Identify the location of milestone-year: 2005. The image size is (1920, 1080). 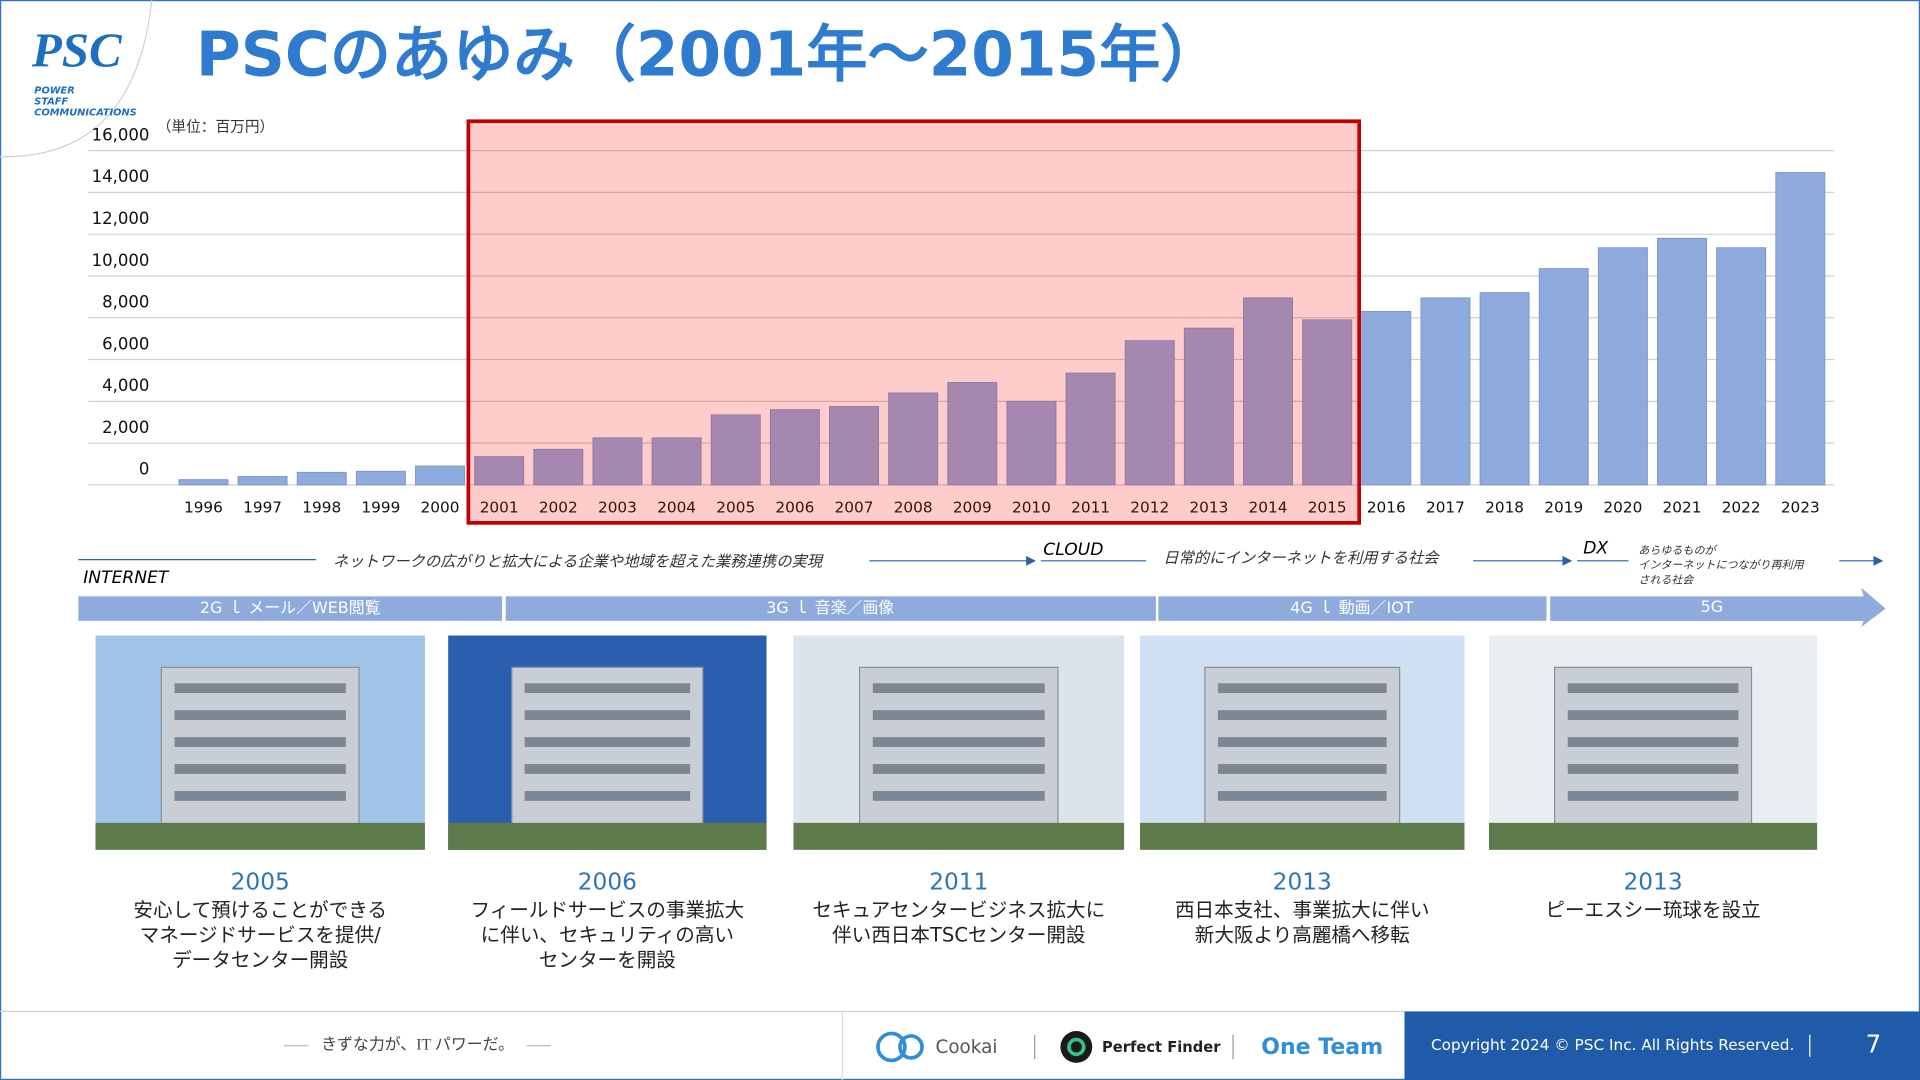
(260, 881).